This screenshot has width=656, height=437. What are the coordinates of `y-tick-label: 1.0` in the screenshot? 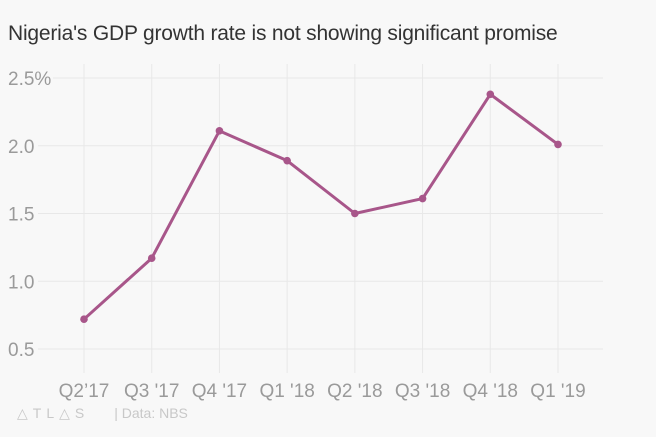 It's located at (21, 282).